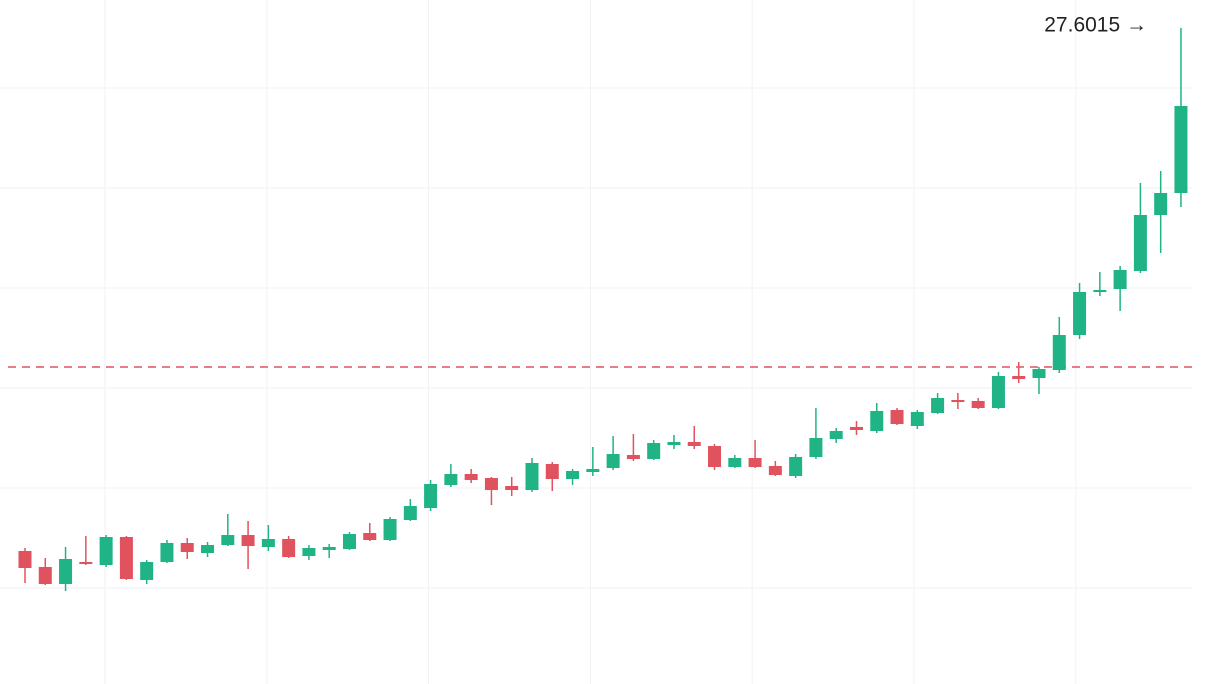  I want to click on last-price-label: 27.6015 →, so click(1095, 24).